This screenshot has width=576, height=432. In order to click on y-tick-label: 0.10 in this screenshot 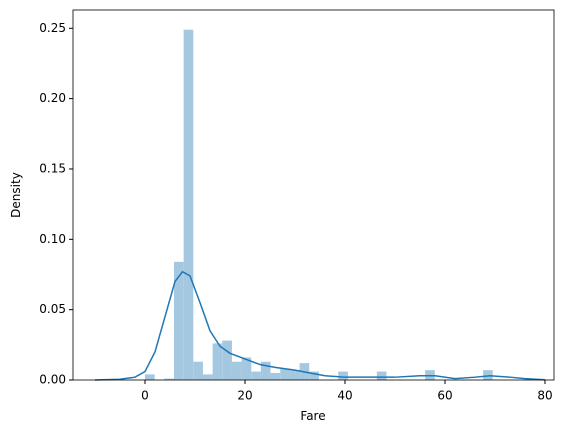, I will do `click(52, 239)`.